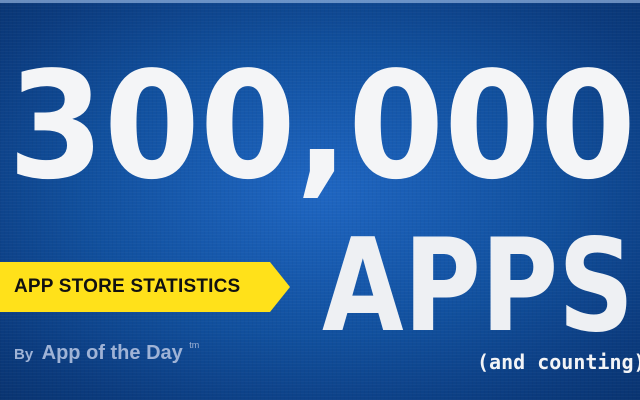  What do you see at coordinates (127, 286) in the screenshot?
I see `banner-label: APP STORE STATISTICS` at bounding box center [127, 286].